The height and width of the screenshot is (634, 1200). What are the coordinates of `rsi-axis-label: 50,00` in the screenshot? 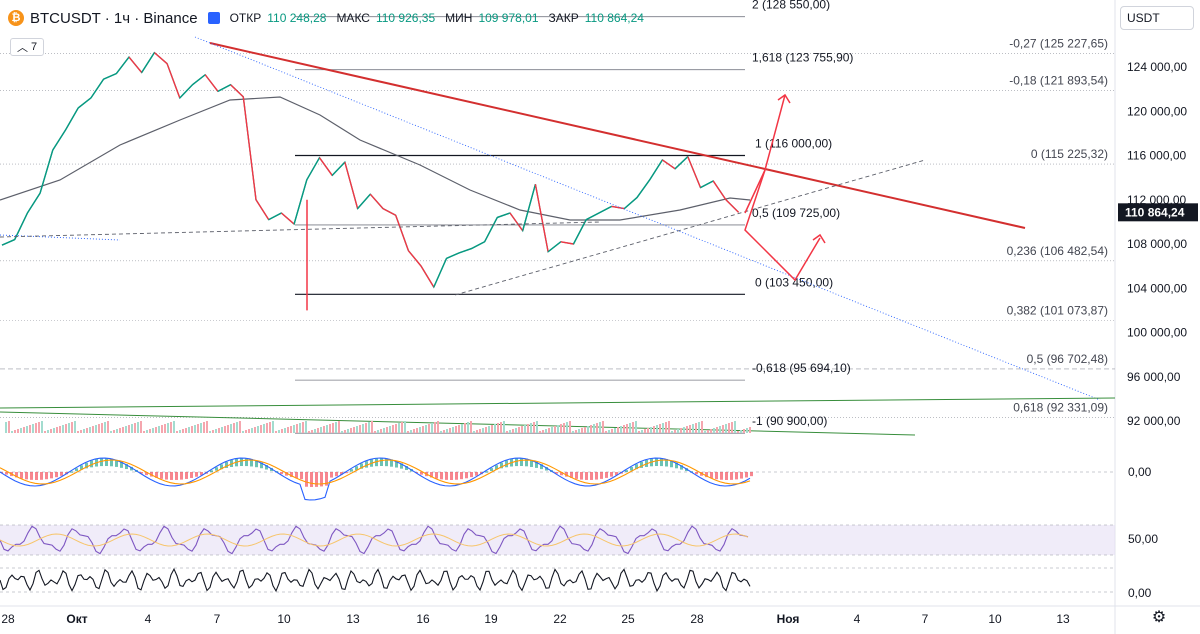 It's located at (1143, 539).